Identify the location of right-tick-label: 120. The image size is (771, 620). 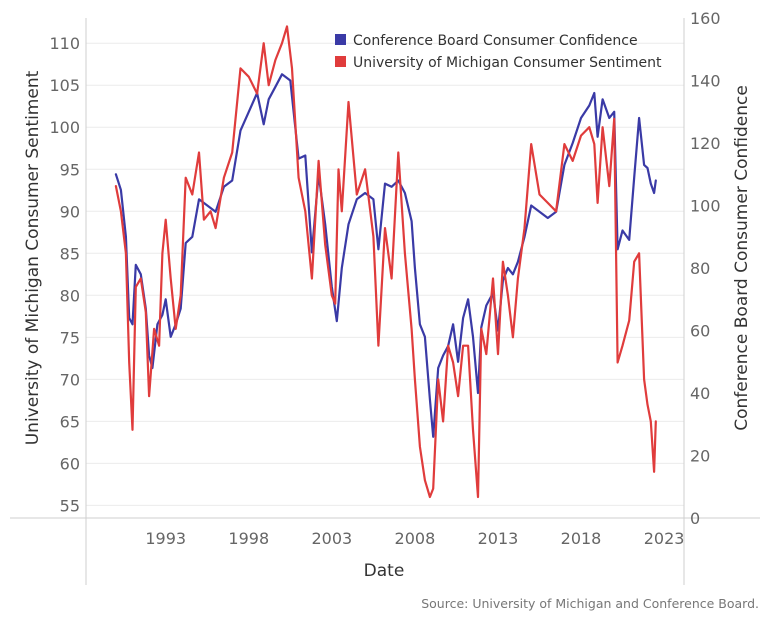
(705, 143).